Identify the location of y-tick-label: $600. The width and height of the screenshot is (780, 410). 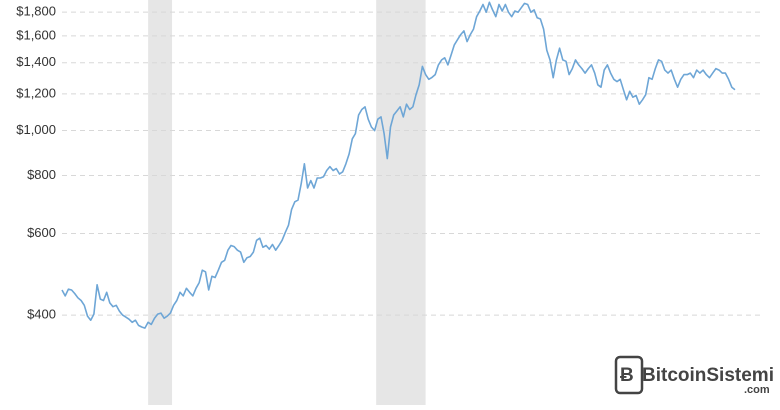
(41, 232).